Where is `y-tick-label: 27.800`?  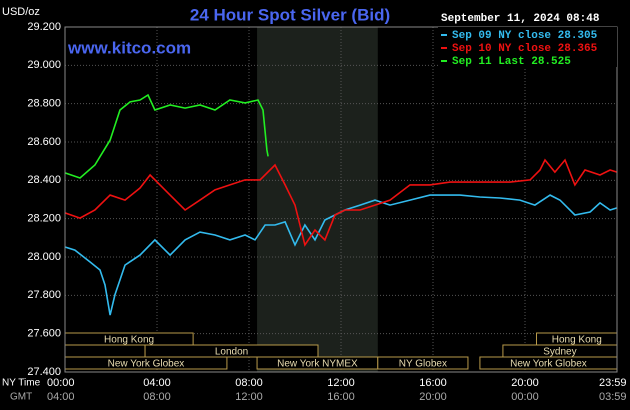
y-tick-label: 27.800 is located at coordinates (44, 295).